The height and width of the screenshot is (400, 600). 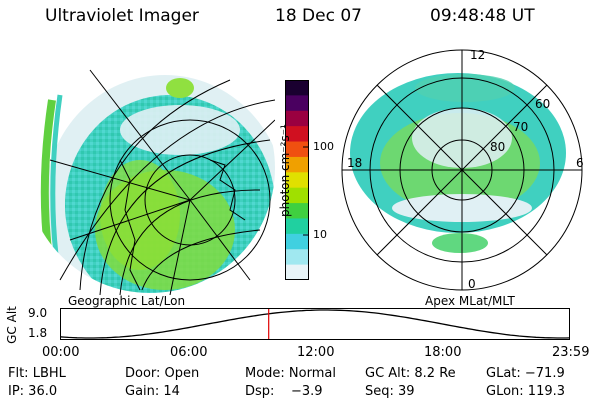 What do you see at coordinates (37, 373) in the screenshot?
I see `filter-info: Flt: LBHL` at bounding box center [37, 373].